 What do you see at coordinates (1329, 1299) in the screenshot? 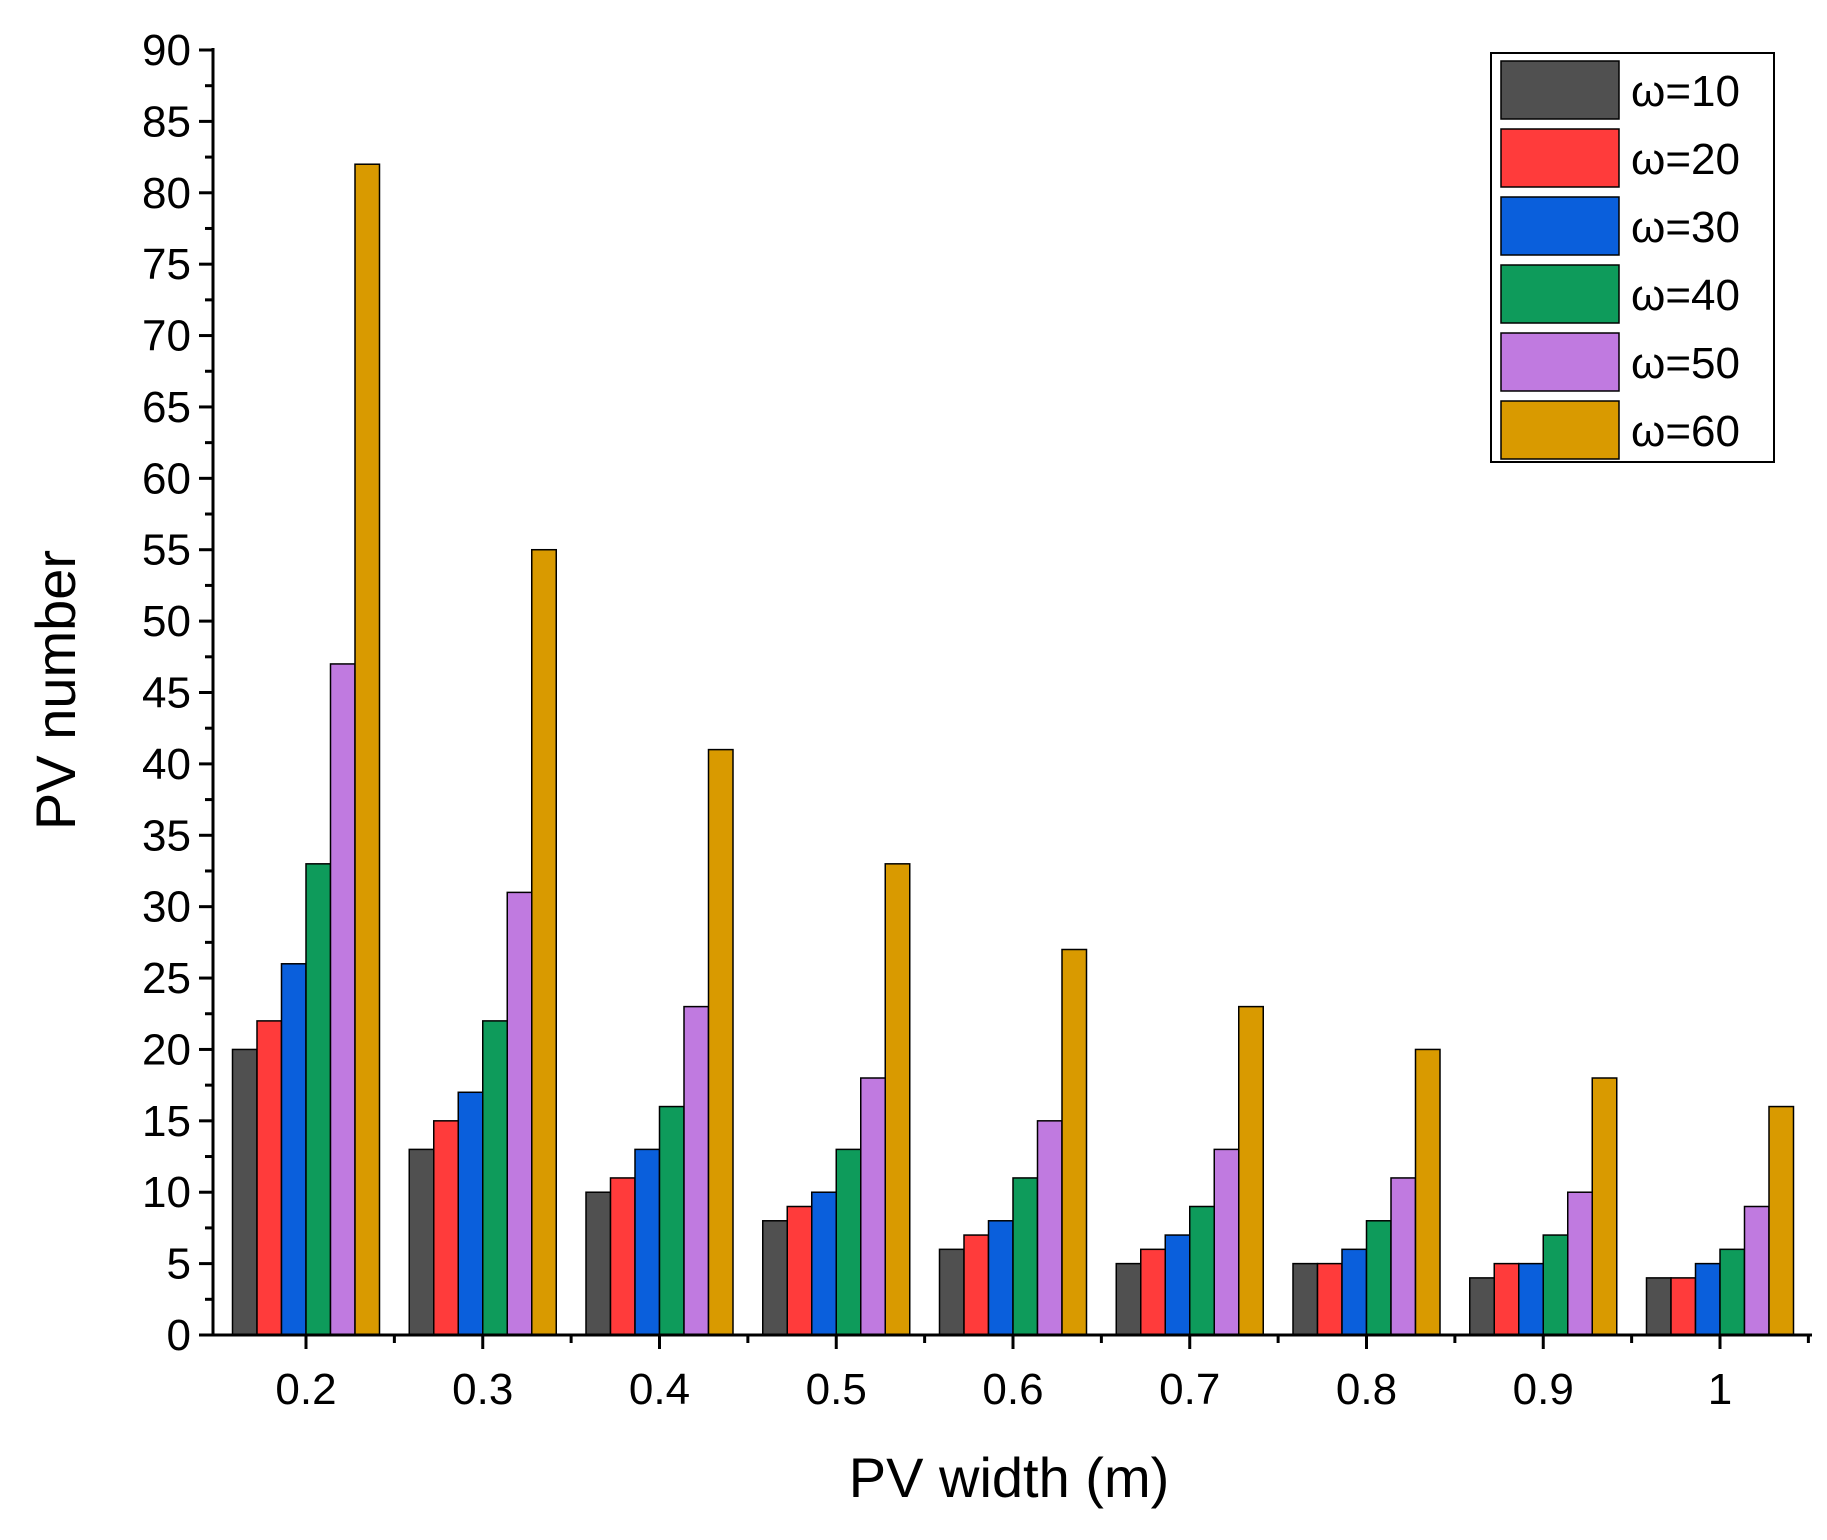
I see `bar-ω=20-0.8` at bounding box center [1329, 1299].